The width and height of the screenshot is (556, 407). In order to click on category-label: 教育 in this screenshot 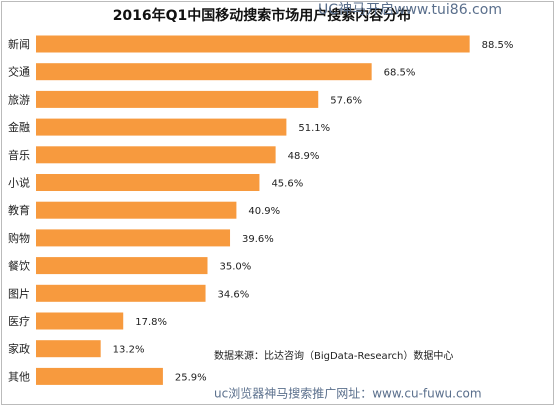, I will do `click(19, 210)`.